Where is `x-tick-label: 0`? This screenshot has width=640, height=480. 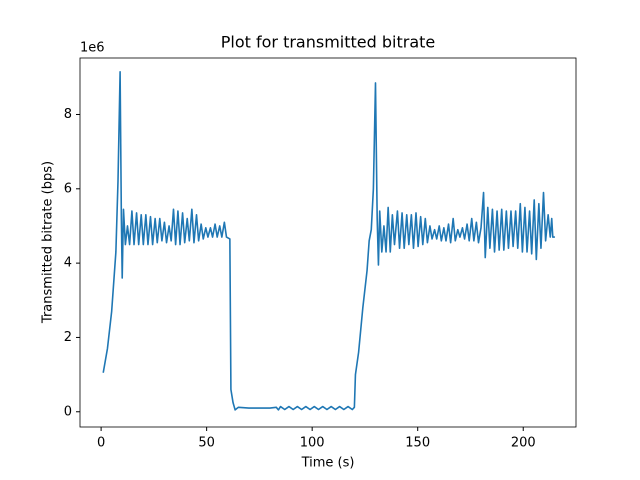 x-tick-label: 0 is located at coordinates (101, 443).